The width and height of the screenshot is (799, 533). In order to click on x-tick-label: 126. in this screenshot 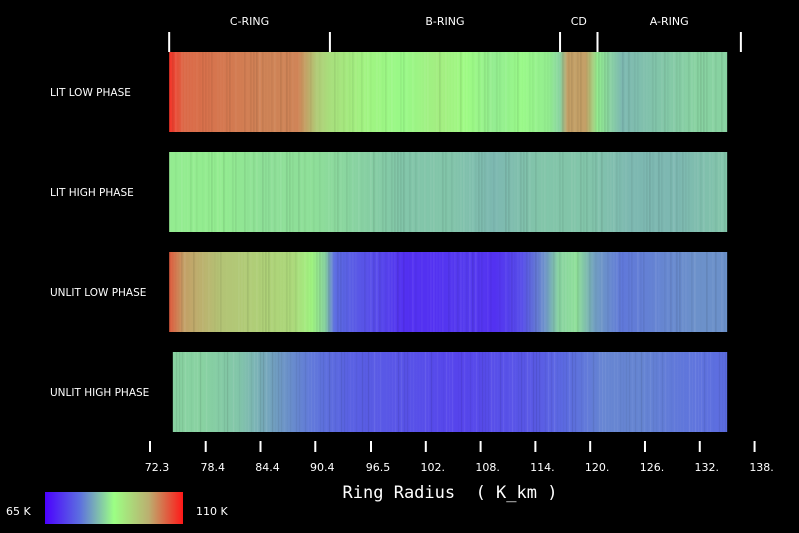, I will do `click(652, 467)`.